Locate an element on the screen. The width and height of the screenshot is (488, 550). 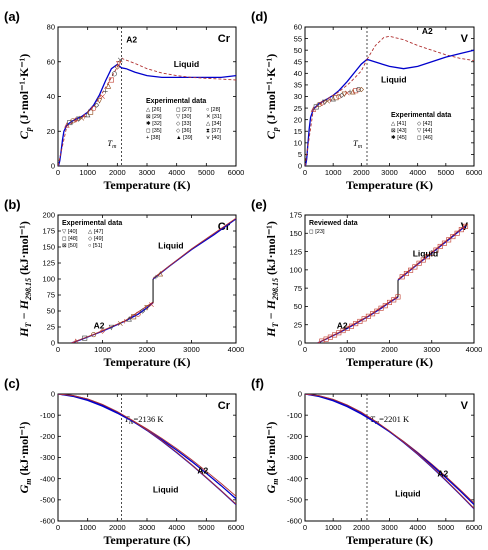
legend-entry: ◇ [36] is located at coordinates (184, 131).